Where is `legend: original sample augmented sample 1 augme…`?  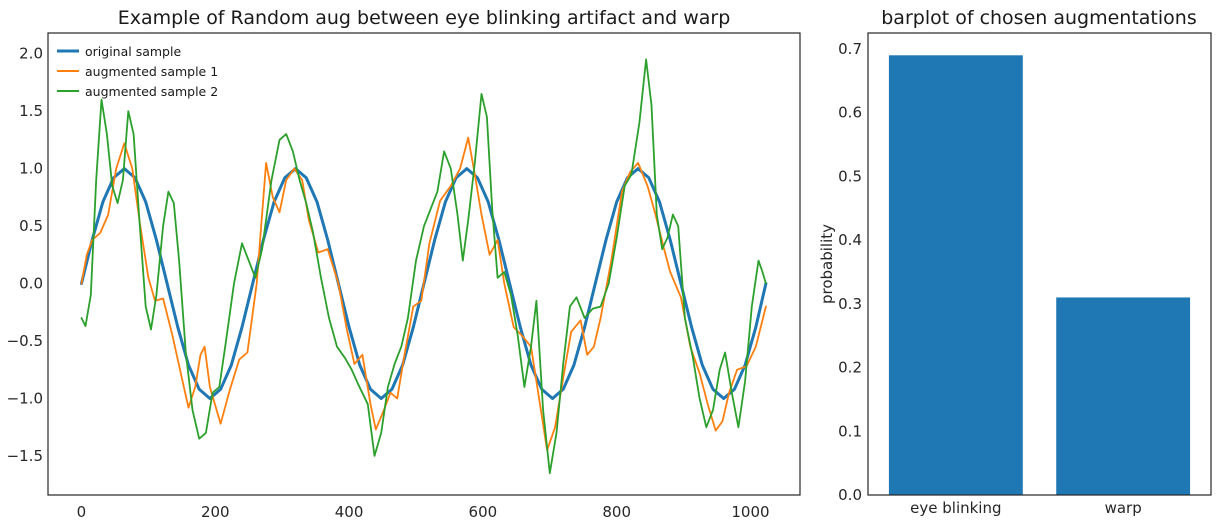 legend: original sample augmented sample 1 augme… is located at coordinates (137, 71).